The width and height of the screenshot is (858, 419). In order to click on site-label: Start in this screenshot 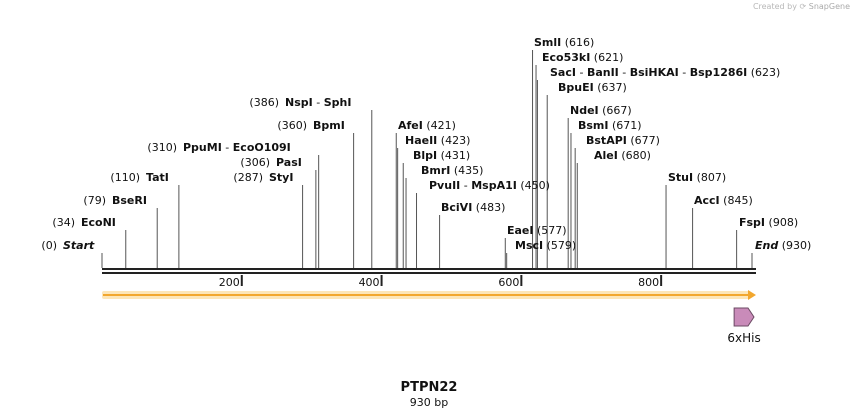, I will do `click(79, 245)`.